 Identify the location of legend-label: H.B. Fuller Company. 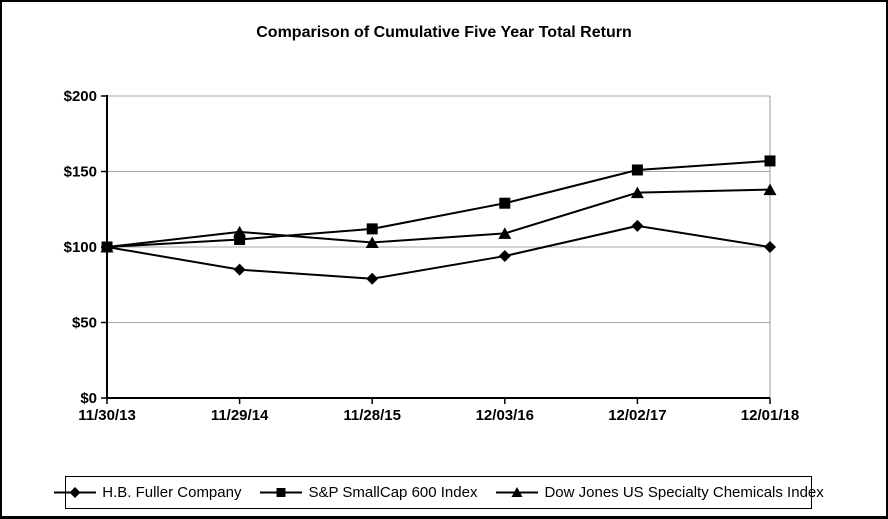
(172, 492).